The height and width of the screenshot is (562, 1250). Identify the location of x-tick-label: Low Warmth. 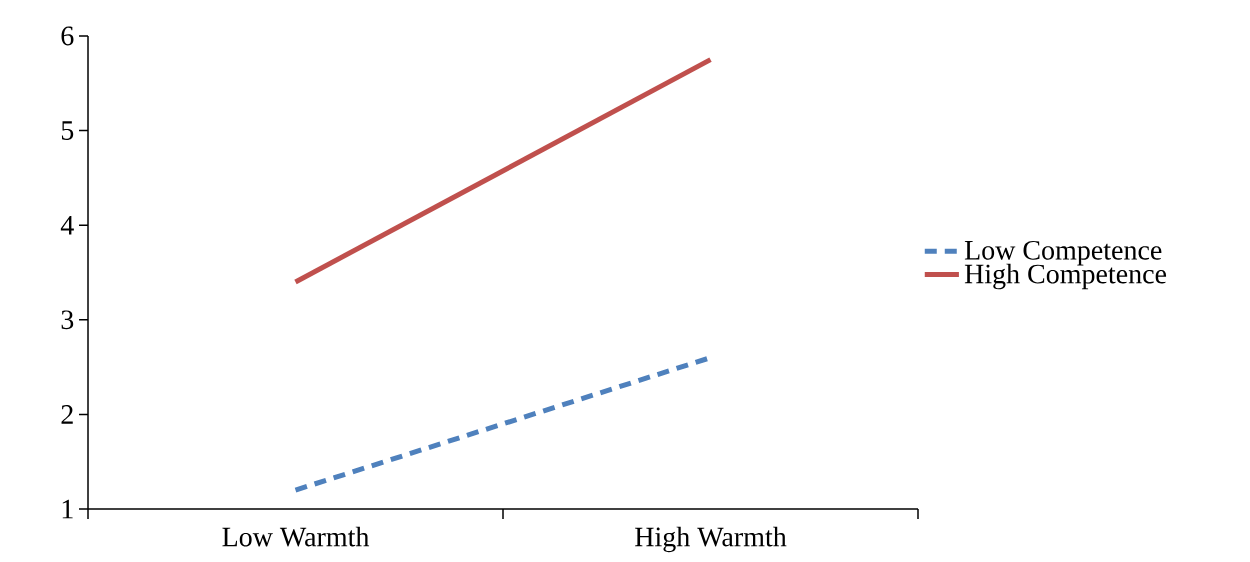
(296, 536).